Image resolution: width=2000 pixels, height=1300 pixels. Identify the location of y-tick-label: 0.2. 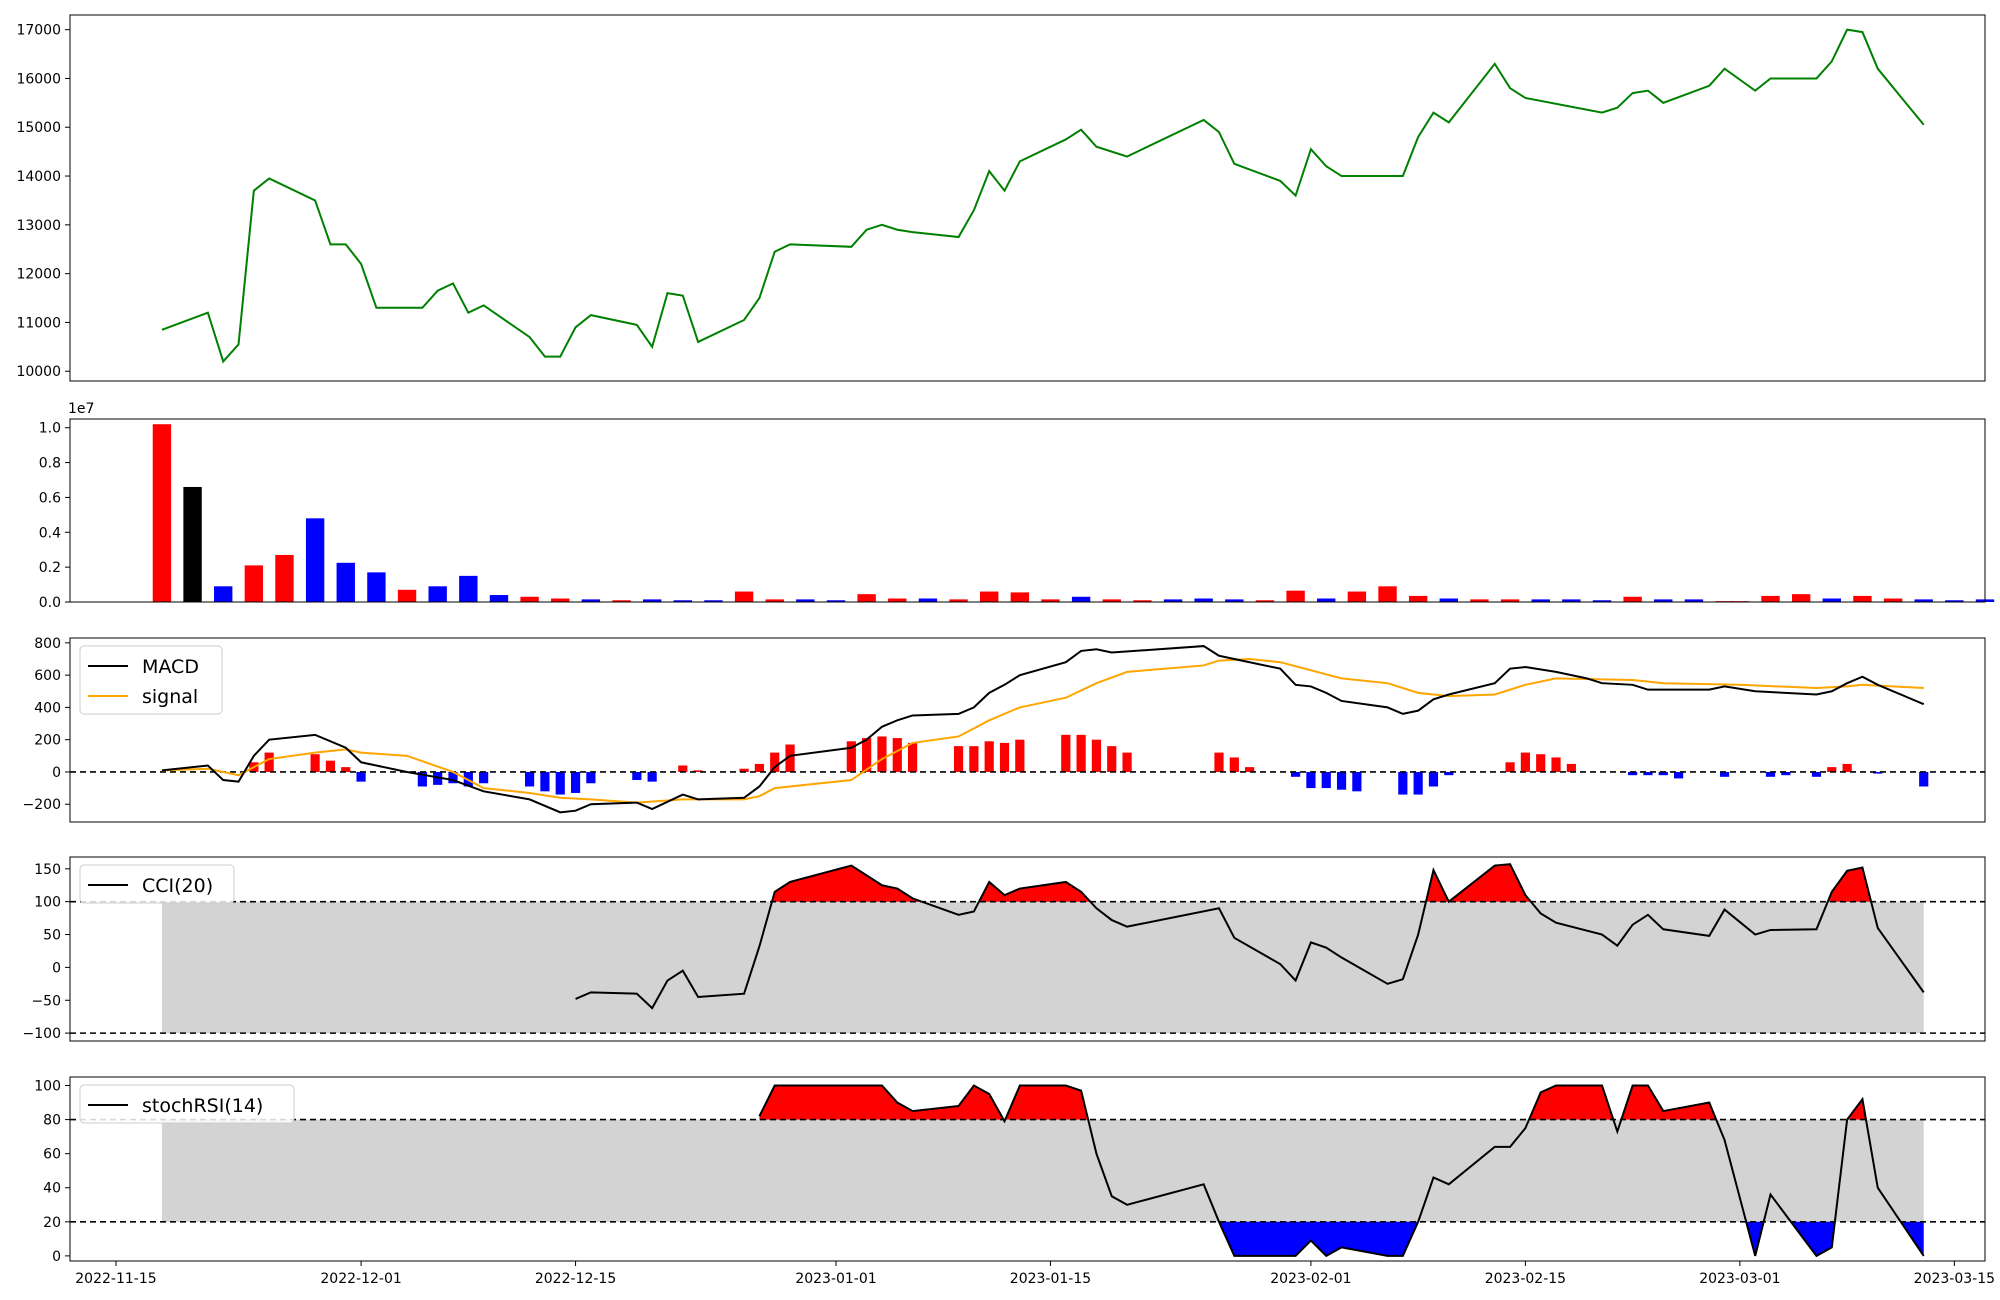
(50, 568).